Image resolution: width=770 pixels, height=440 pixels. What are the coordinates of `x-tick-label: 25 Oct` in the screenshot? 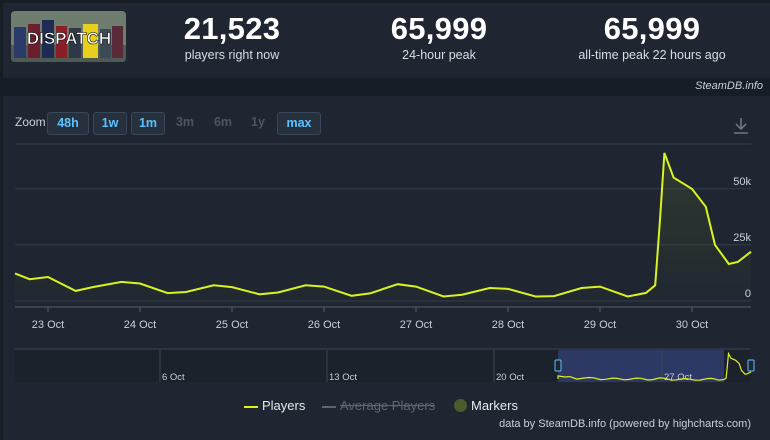 It's located at (232, 325).